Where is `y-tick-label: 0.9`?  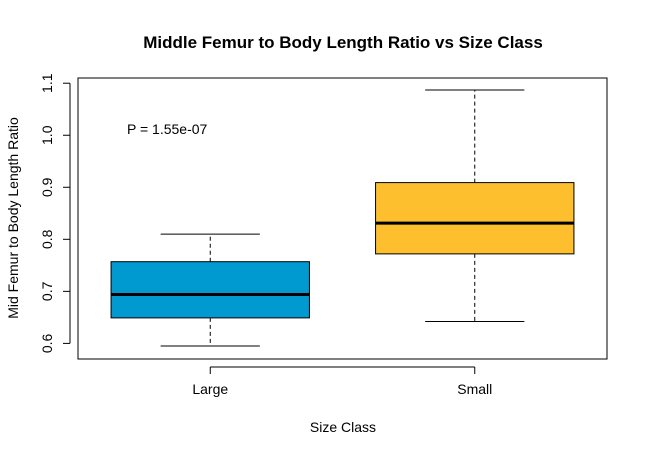
y-tick-label: 0.9 is located at coordinates (47, 187).